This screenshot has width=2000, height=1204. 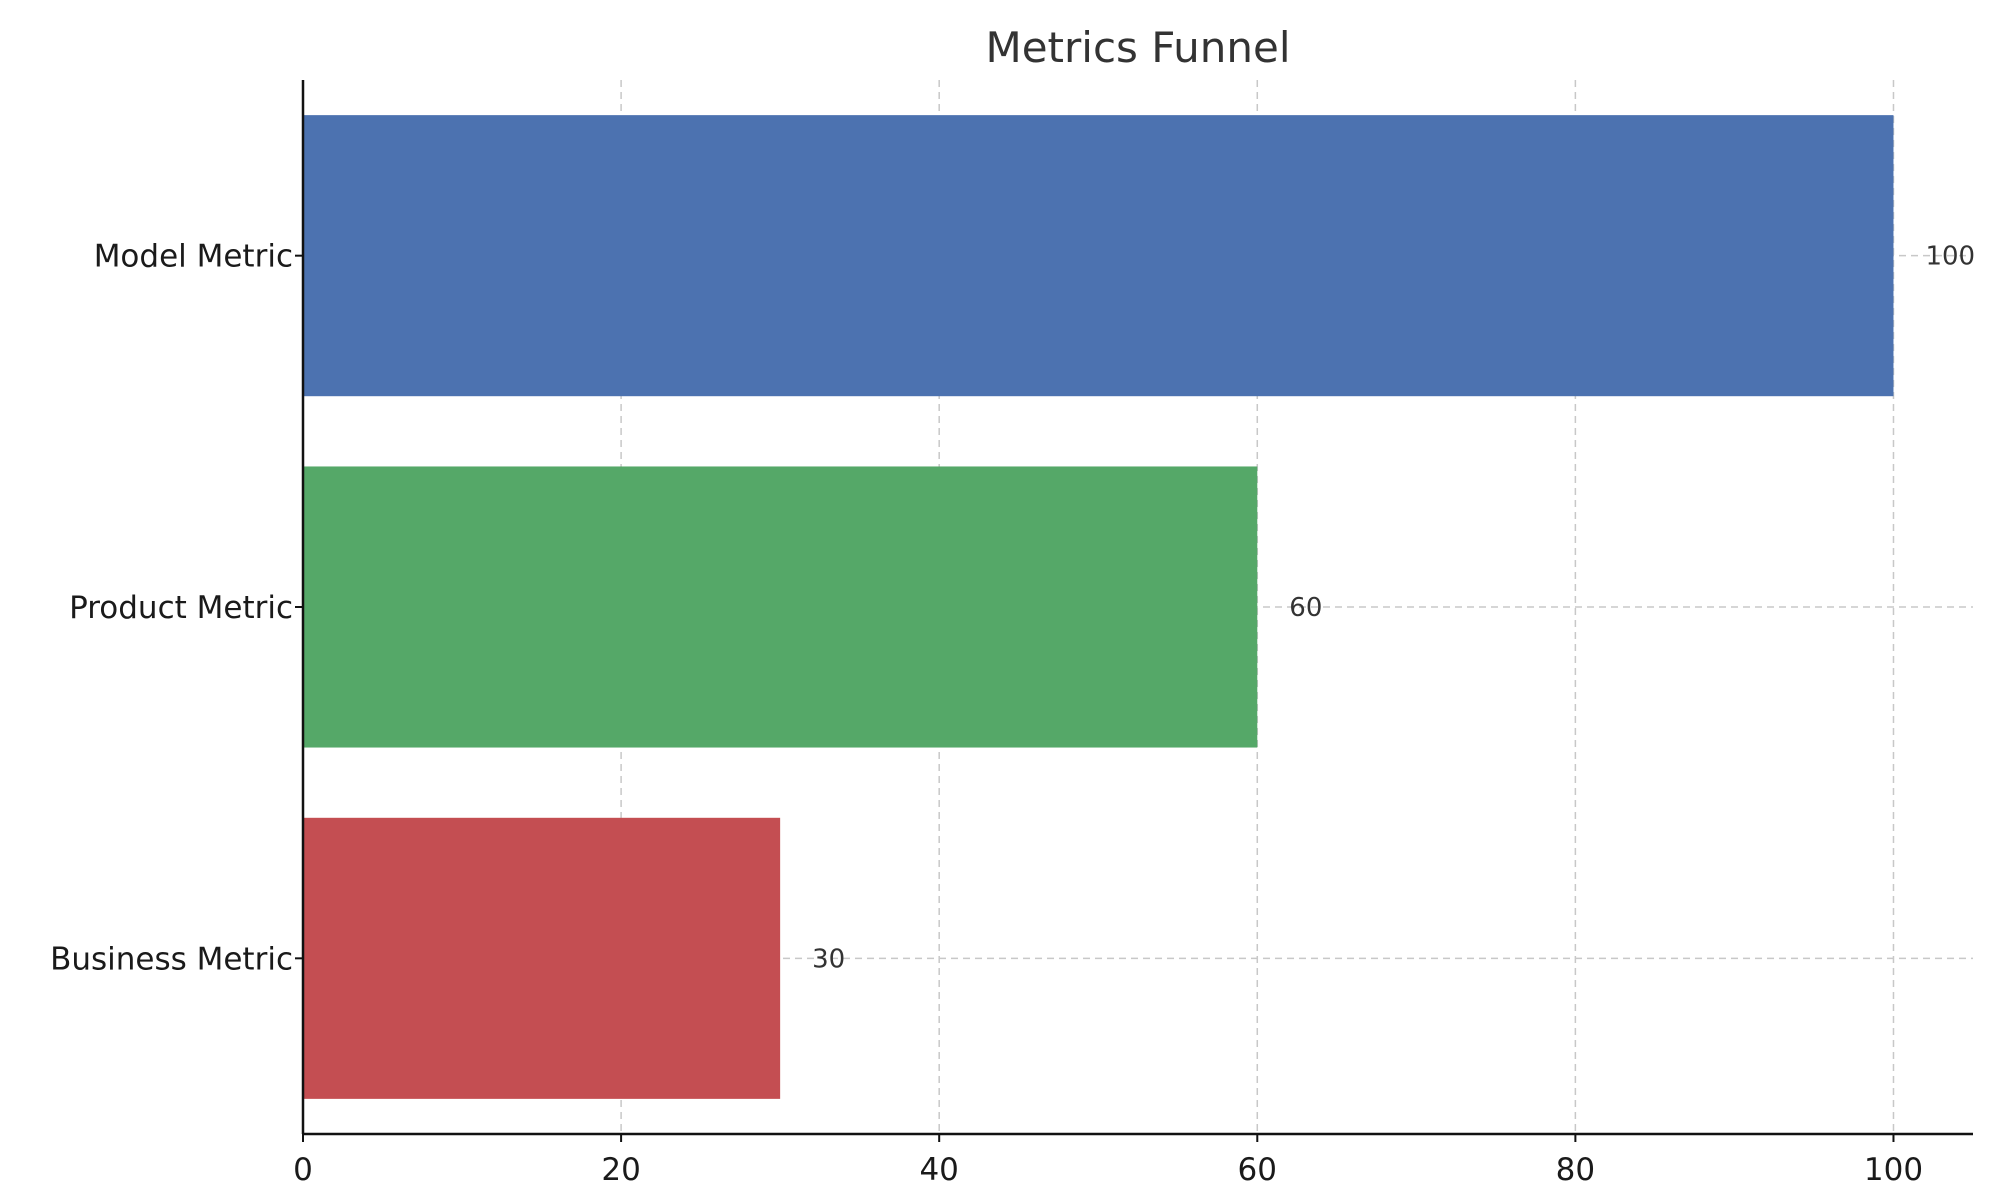 What do you see at coordinates (171, 959) in the screenshot?
I see `y-tick-label: Business Metric` at bounding box center [171, 959].